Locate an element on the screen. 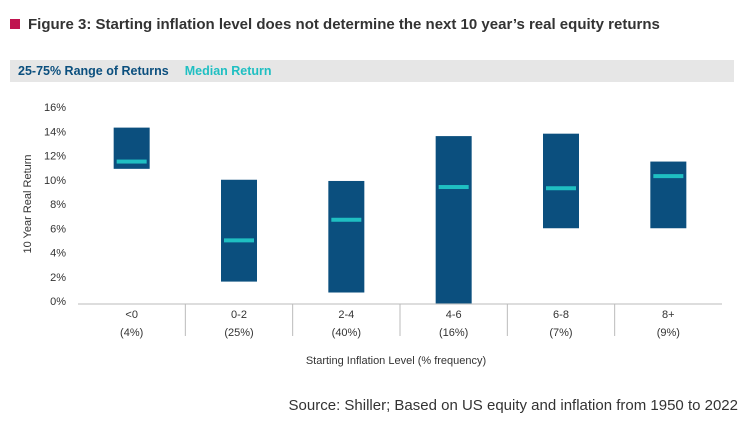 This screenshot has width=750, height=437. y-axis-title: 10 Year Real Return is located at coordinates (28, 203).